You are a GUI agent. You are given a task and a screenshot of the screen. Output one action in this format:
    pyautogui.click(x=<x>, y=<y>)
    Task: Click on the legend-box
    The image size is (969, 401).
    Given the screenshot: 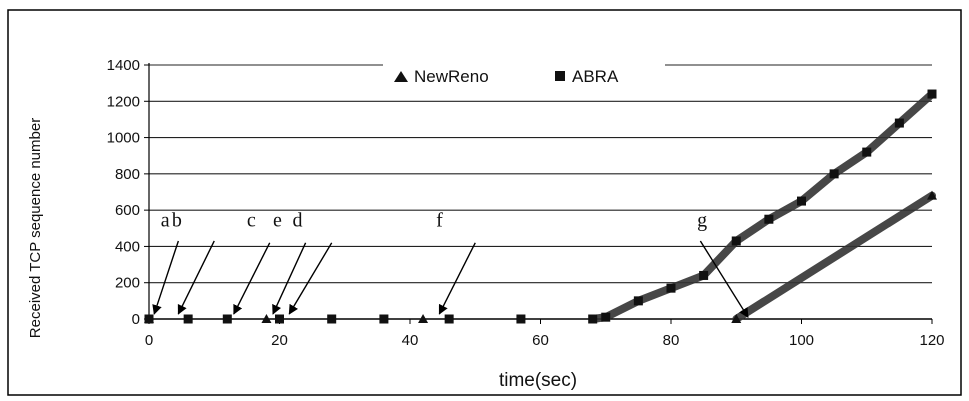 What is the action you would take?
    pyautogui.click(x=524, y=75)
    